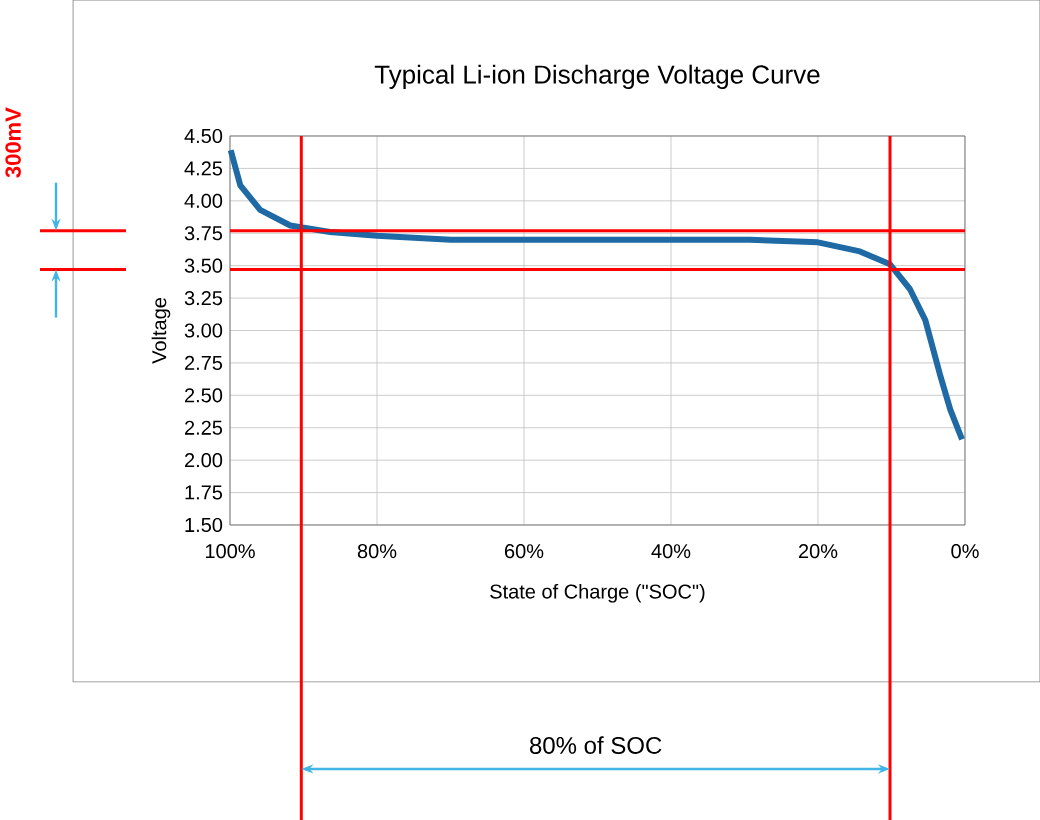 The image size is (1040, 820). Describe the element at coordinates (818, 551) in the screenshot. I see `x-tick-label: 20%` at that location.